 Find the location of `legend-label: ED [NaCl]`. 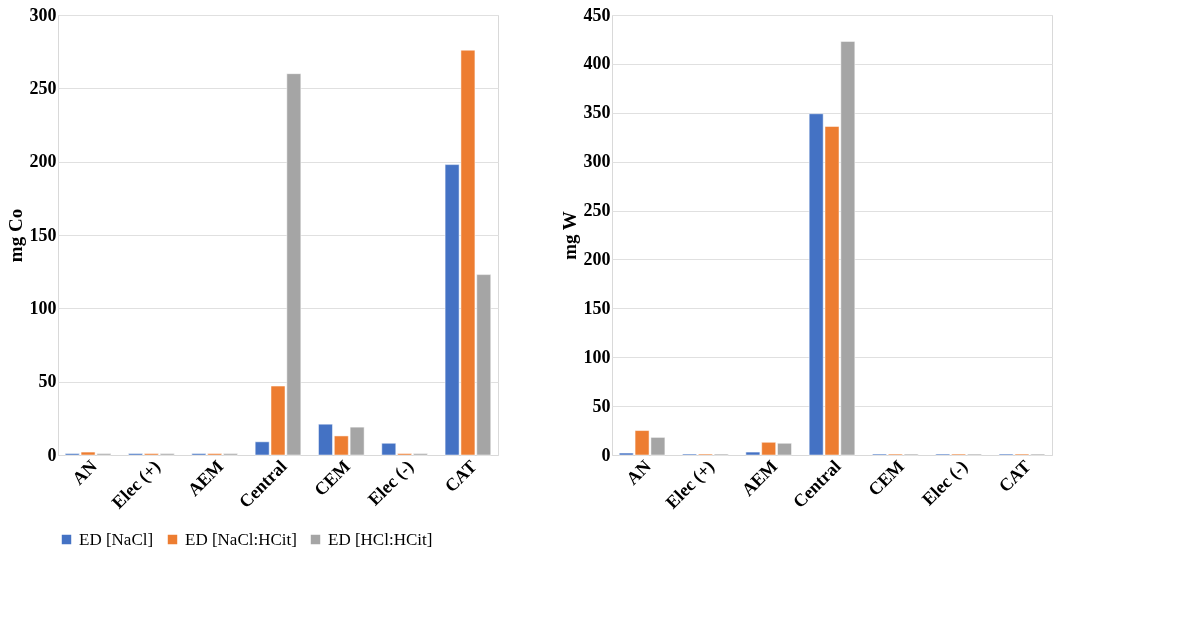

legend-label: ED [NaCl] is located at coordinates (116, 539).